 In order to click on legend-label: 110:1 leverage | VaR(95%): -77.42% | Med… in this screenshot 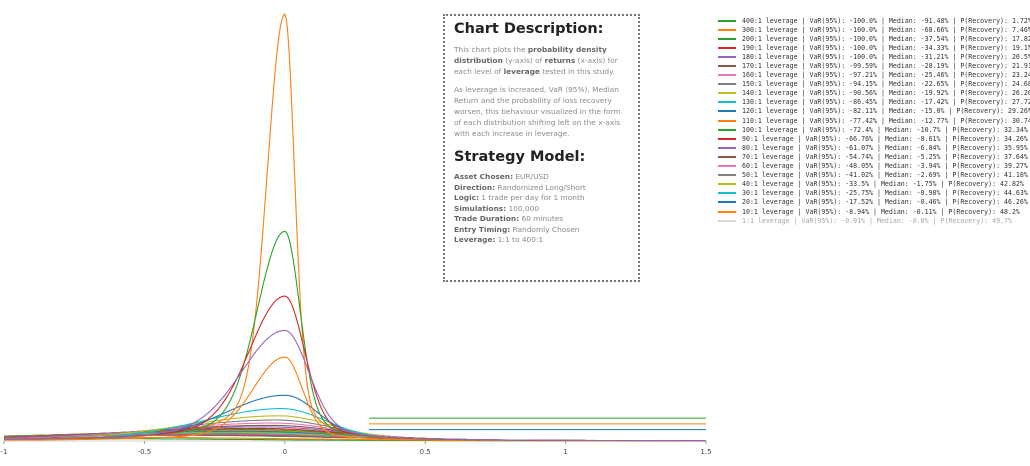, I will do `click(886, 120)`.